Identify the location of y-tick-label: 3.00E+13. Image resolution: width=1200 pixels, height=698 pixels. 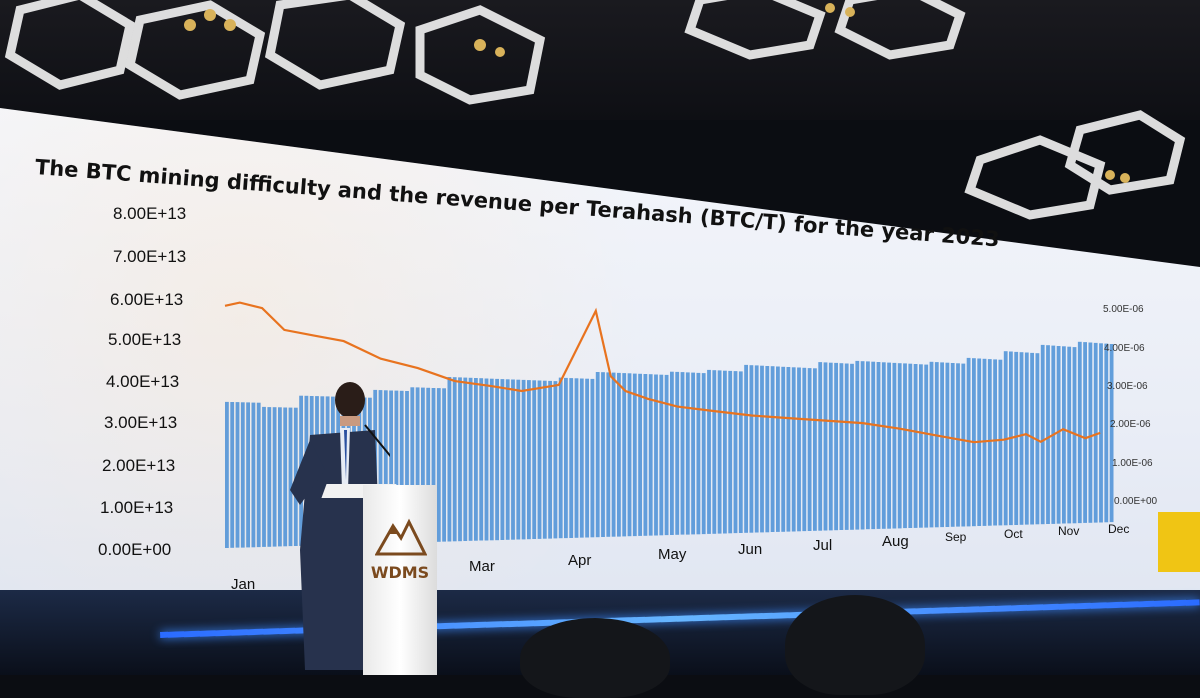
(141, 422).